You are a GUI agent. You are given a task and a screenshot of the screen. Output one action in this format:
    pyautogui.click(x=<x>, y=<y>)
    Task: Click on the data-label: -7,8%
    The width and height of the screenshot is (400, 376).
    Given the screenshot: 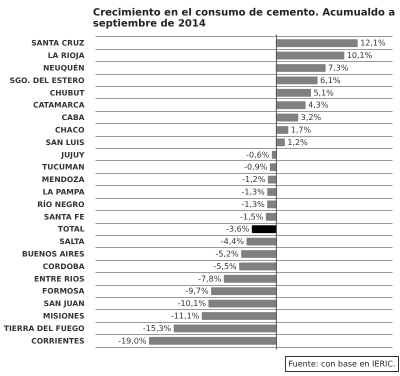 What is the action you would take?
    pyautogui.click(x=210, y=279)
    